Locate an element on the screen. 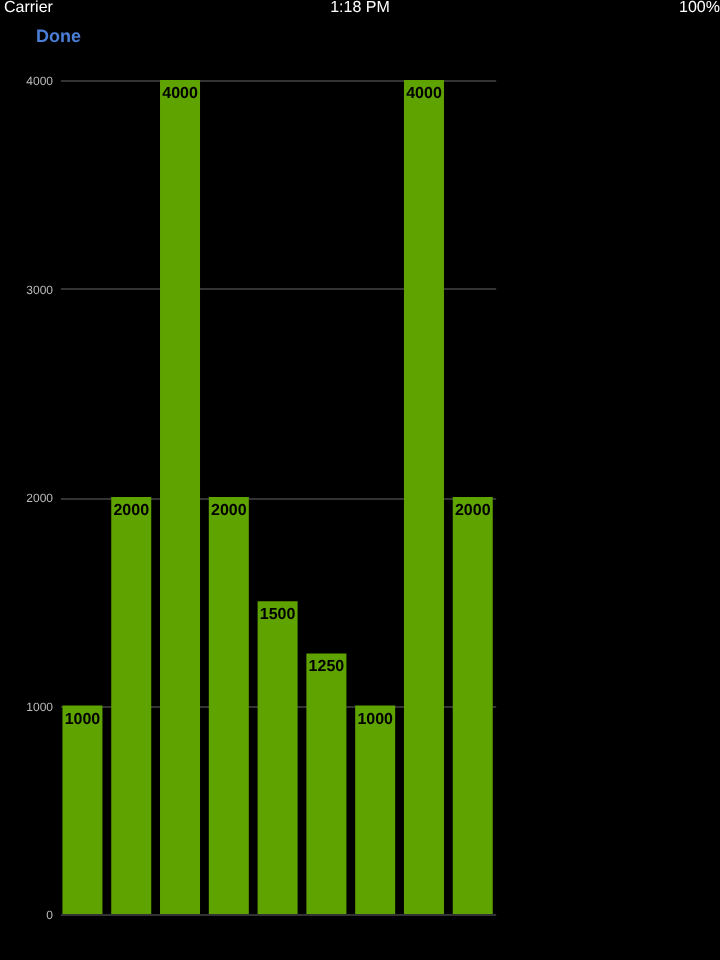  data-label: 1250 is located at coordinates (327, 666).